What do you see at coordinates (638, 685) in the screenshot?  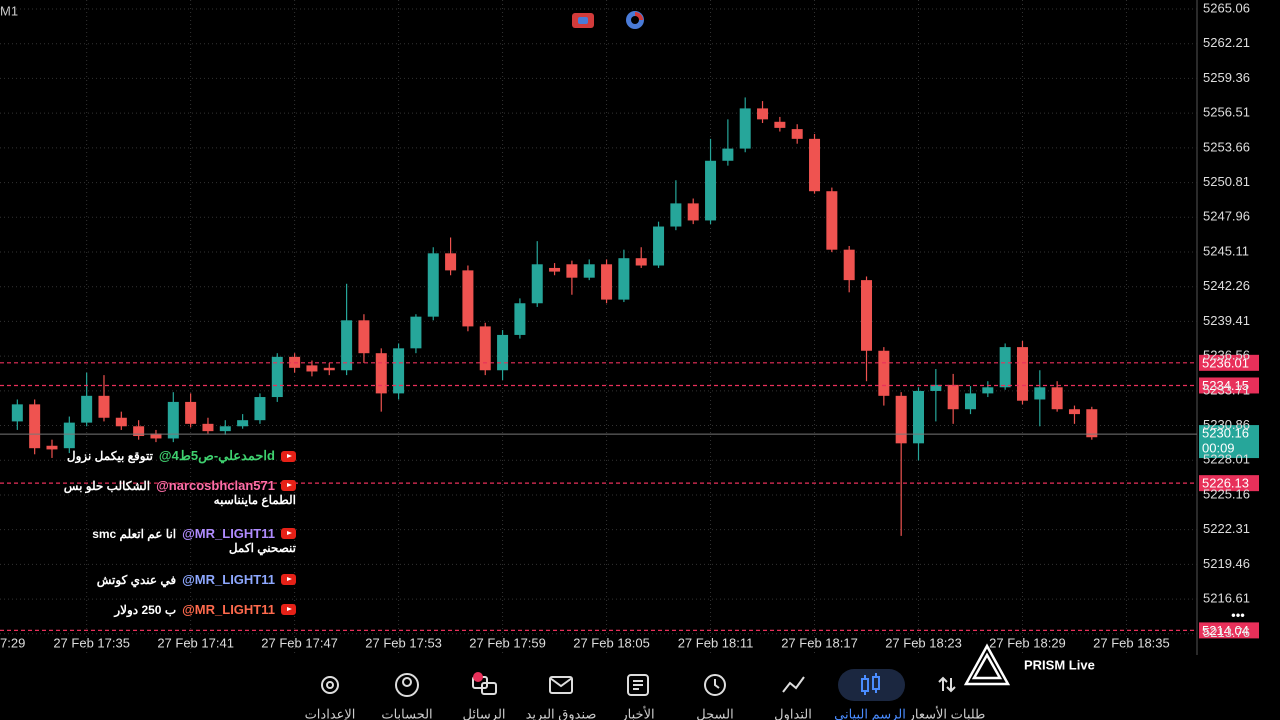 I see `icon-news` at bounding box center [638, 685].